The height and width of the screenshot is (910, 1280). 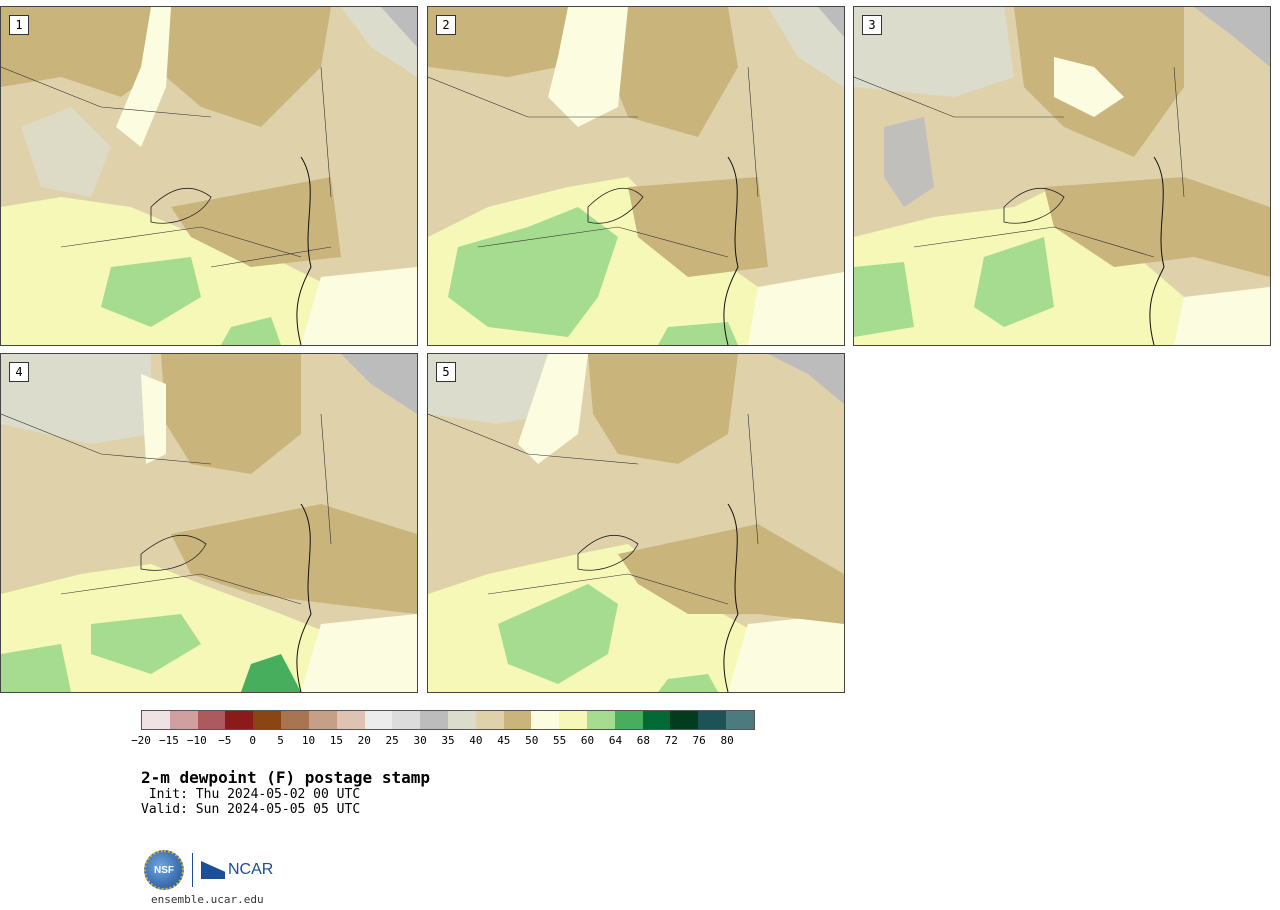 What do you see at coordinates (504, 740) in the screenshot?
I see `colorbar-tick-label: 45` at bounding box center [504, 740].